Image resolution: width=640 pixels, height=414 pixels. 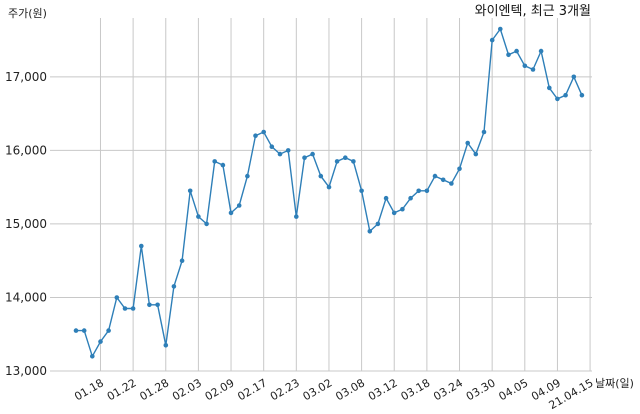 What do you see at coordinates (514, 389) in the screenshot?
I see `x-tick-label: 04.05` at bounding box center [514, 389].